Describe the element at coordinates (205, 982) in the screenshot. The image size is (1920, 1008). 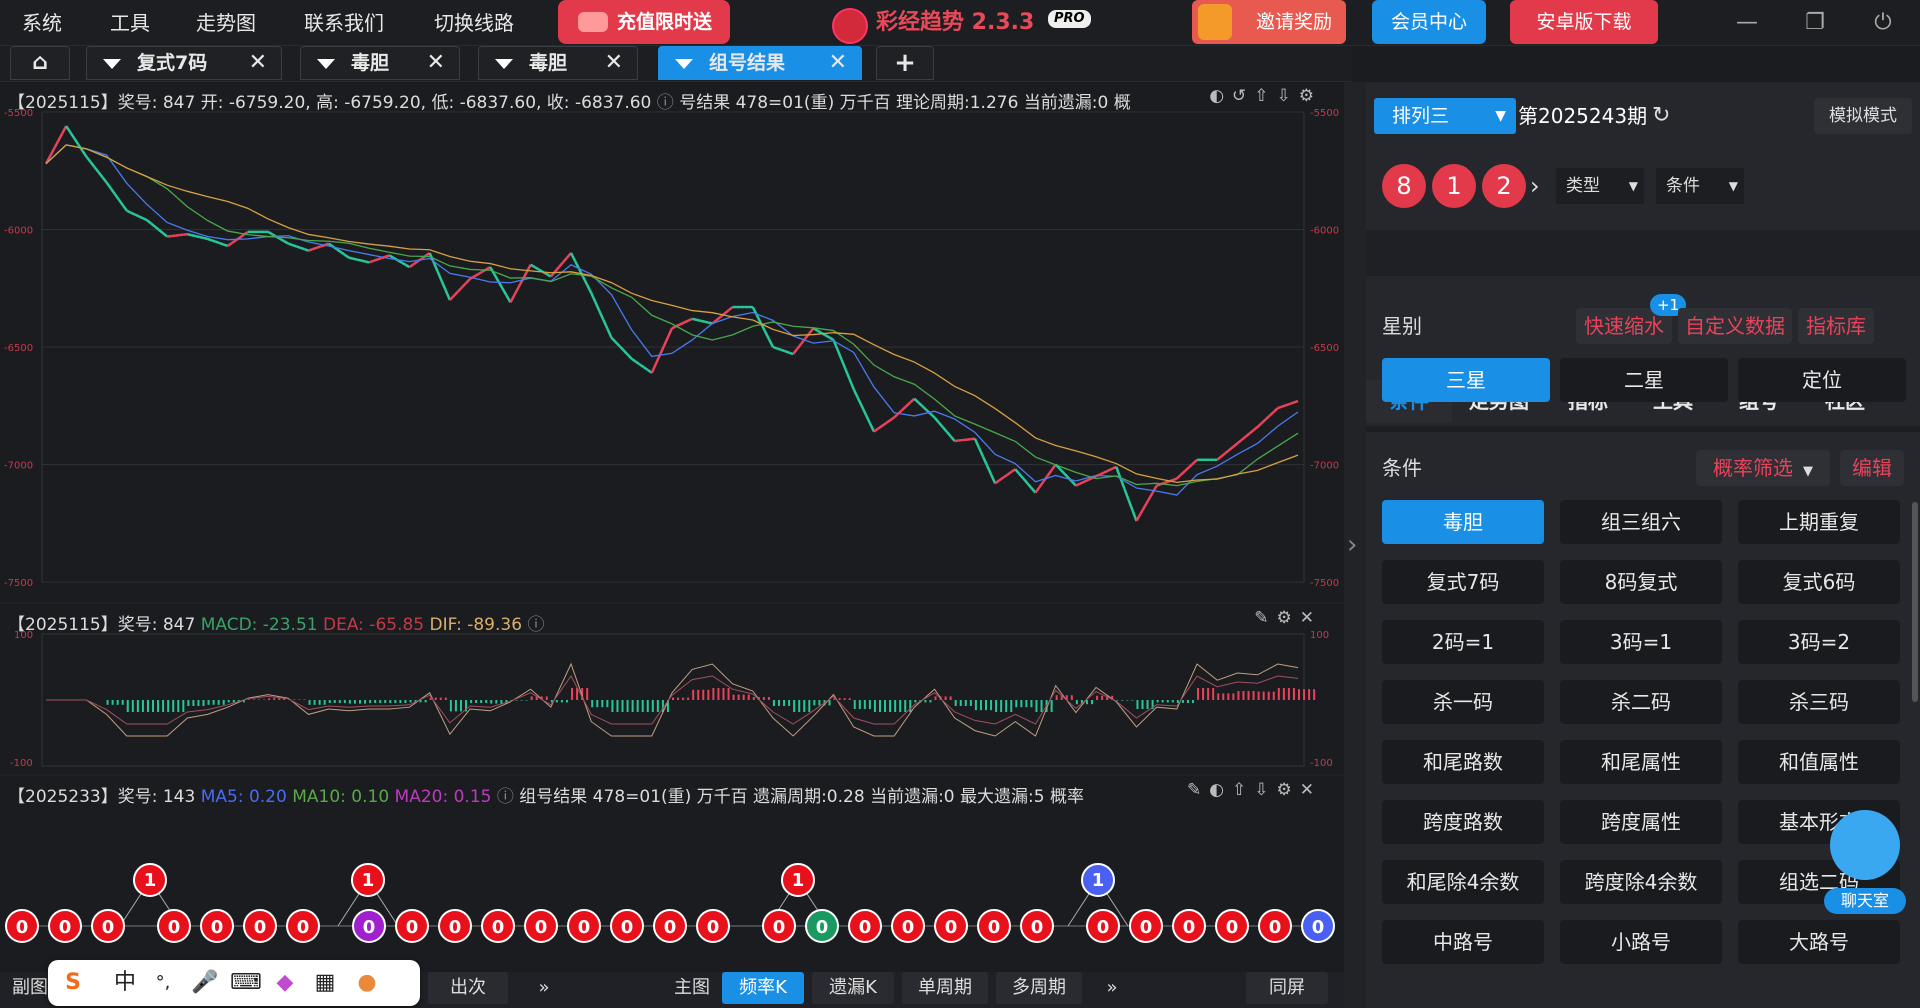
I see `mic-icon: 🎤` at that location.